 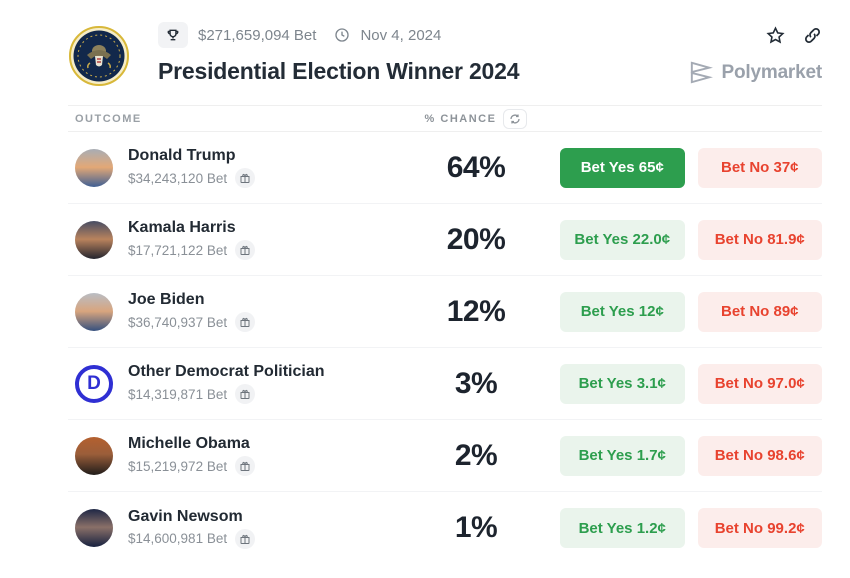 I want to click on clock-icon, so click(x=342, y=35).